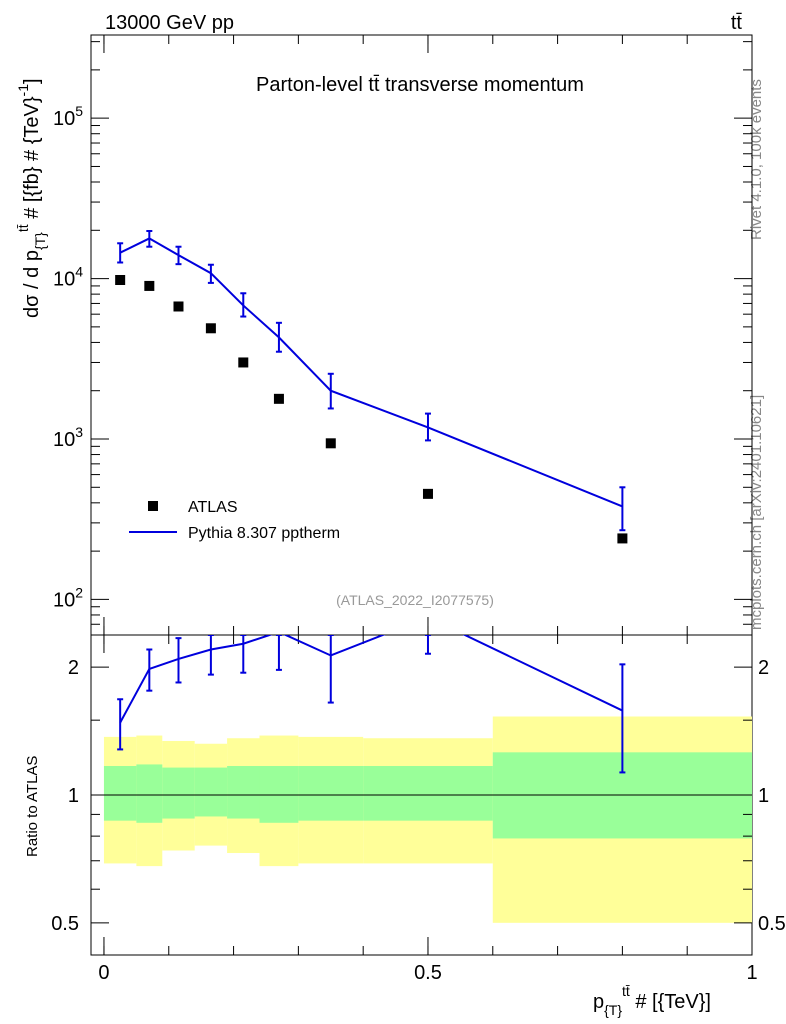  What do you see at coordinates (79, 432) in the screenshot?
I see `y-tick-exponent: 3` at bounding box center [79, 432].